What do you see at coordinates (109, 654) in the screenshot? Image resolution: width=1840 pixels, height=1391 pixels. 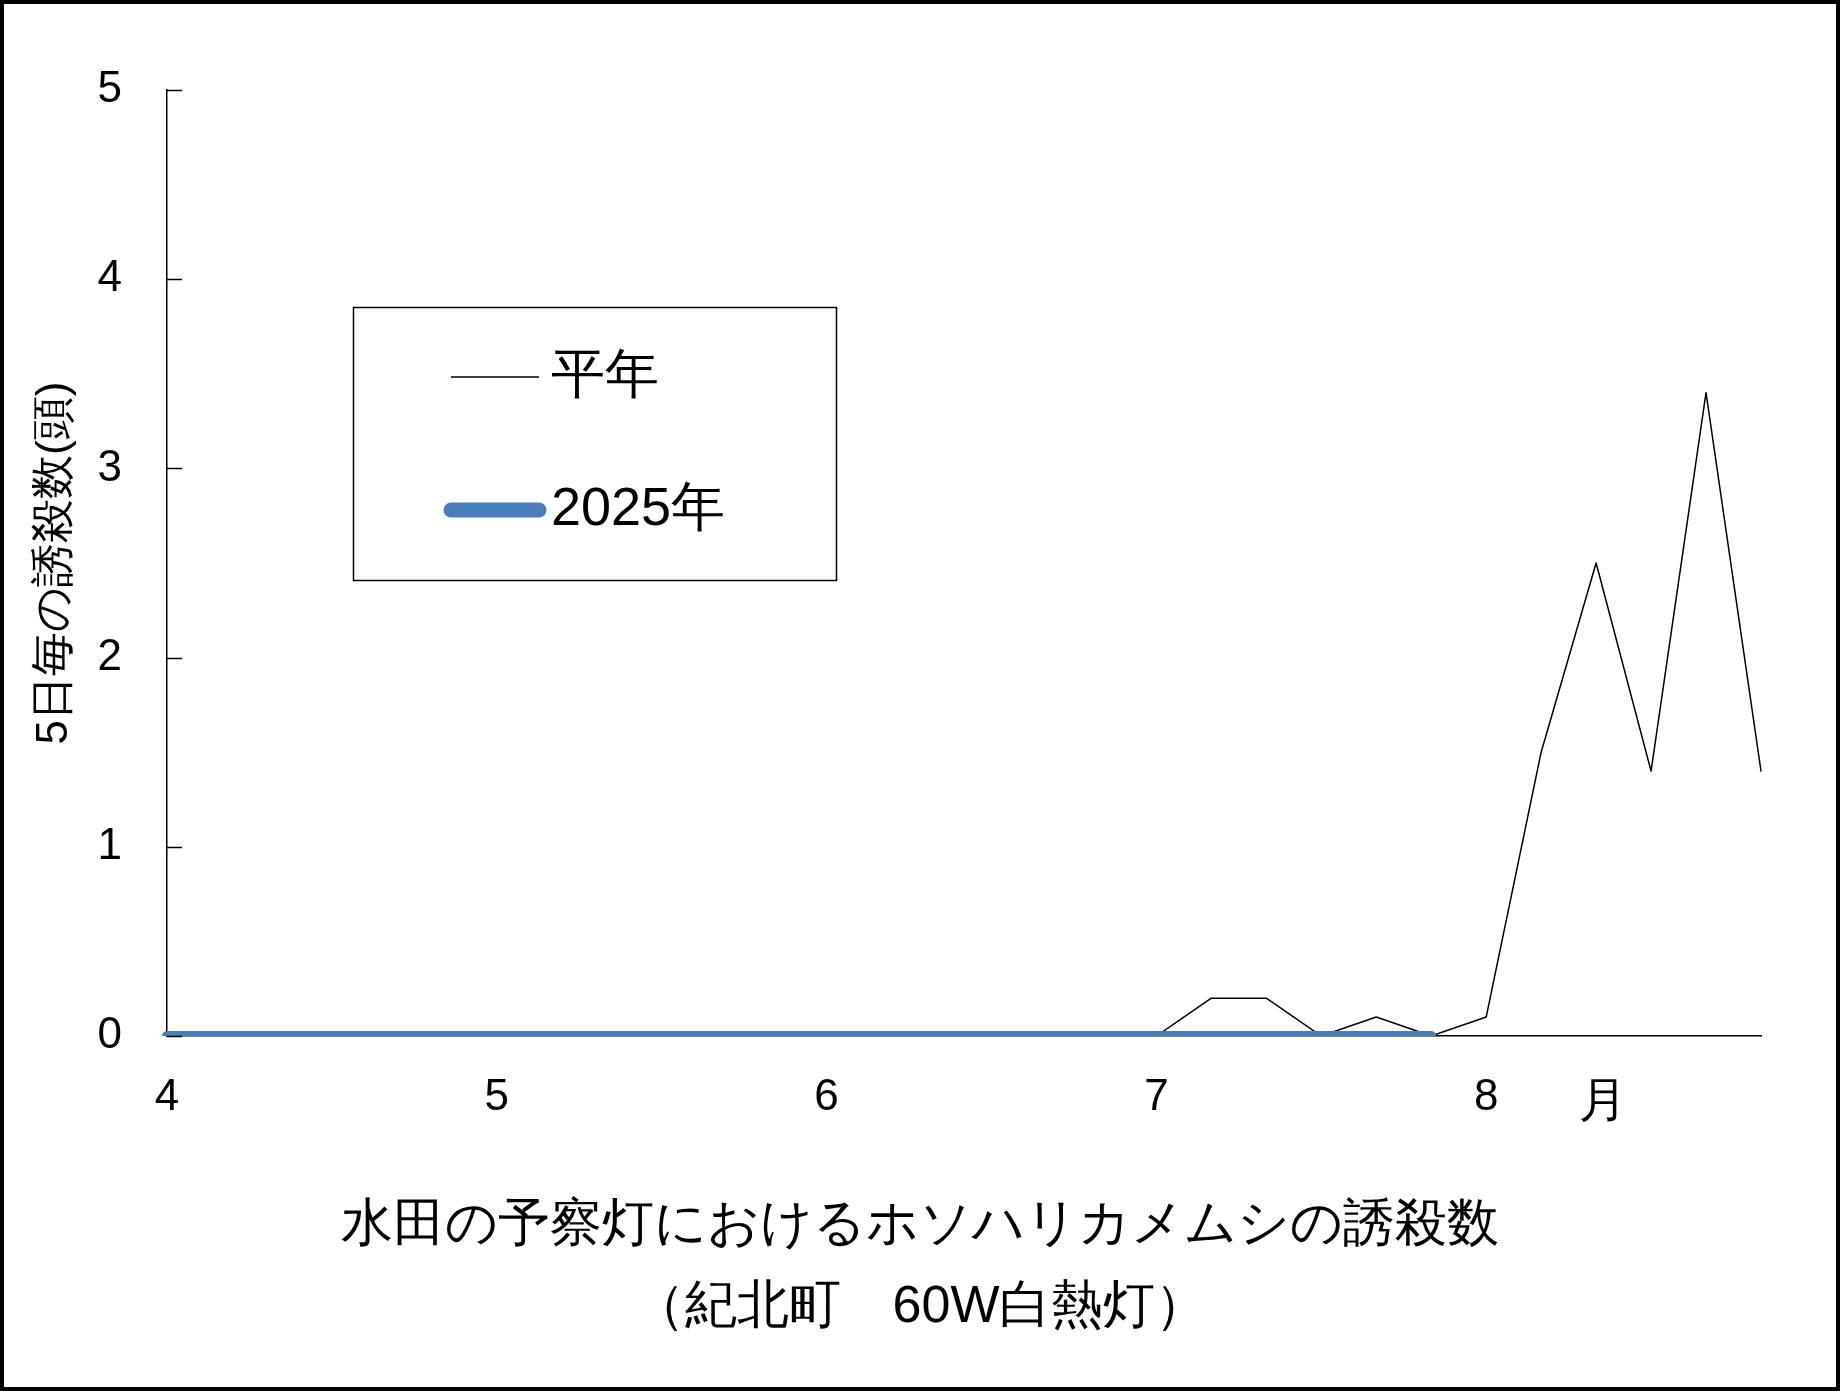 I see `y-tick-label: 2` at bounding box center [109, 654].